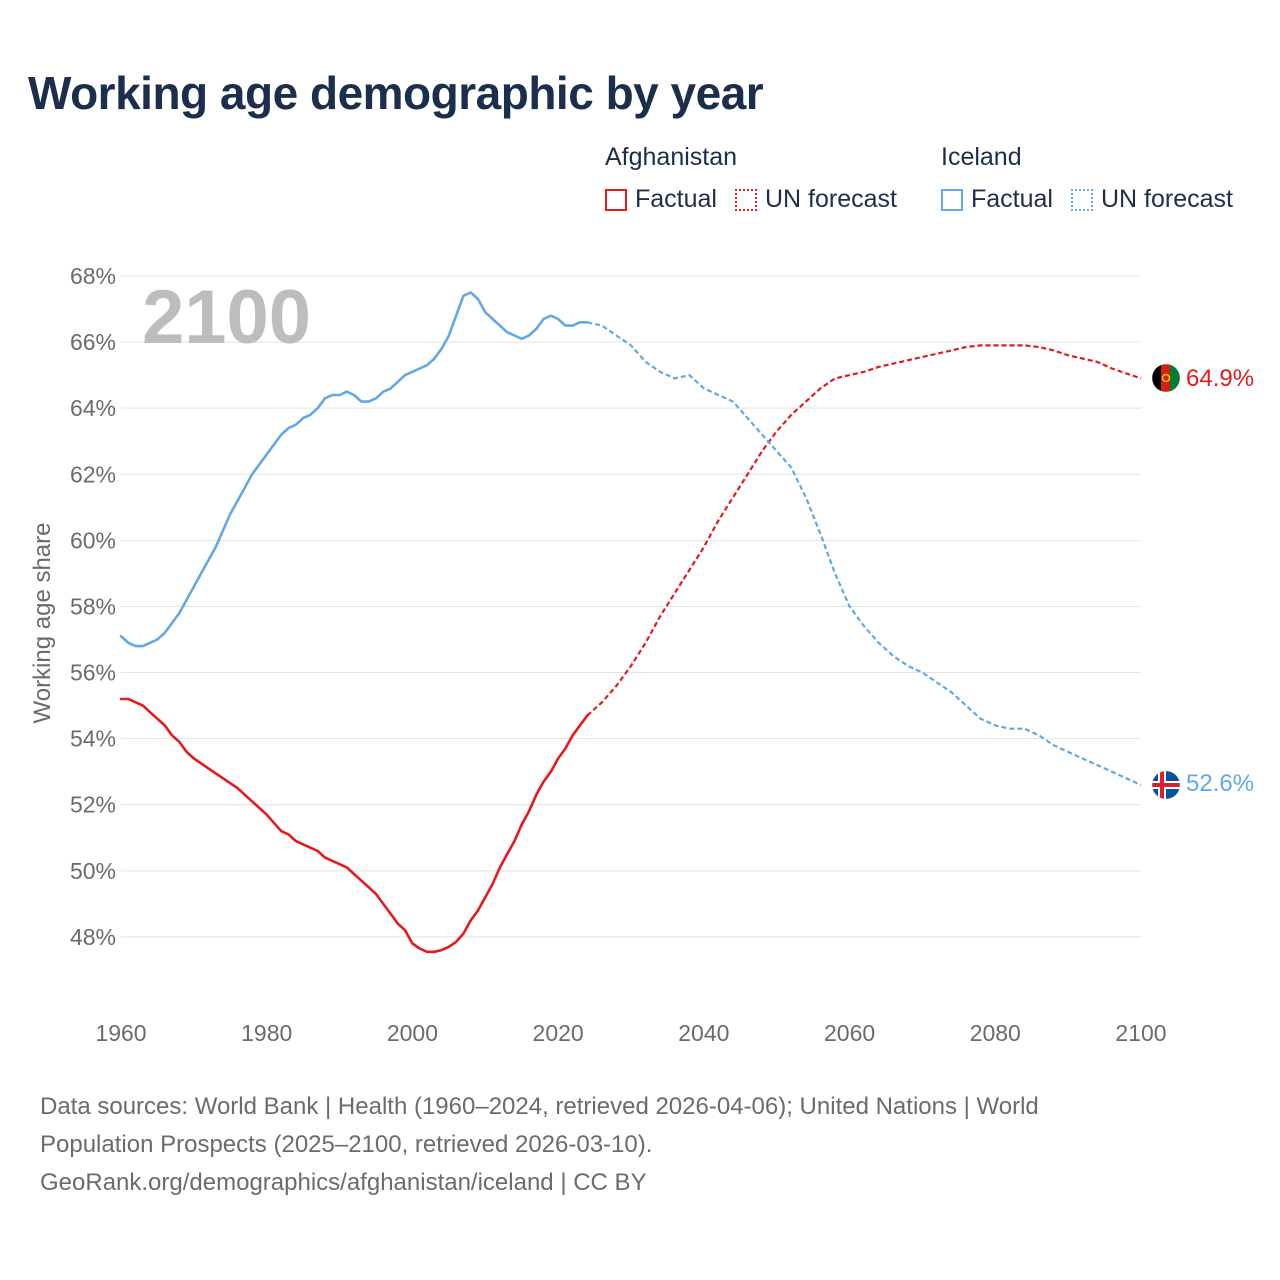 The height and width of the screenshot is (1280, 1280). What do you see at coordinates (266, 1033) in the screenshot?
I see `x-tick-label: 1980` at bounding box center [266, 1033].